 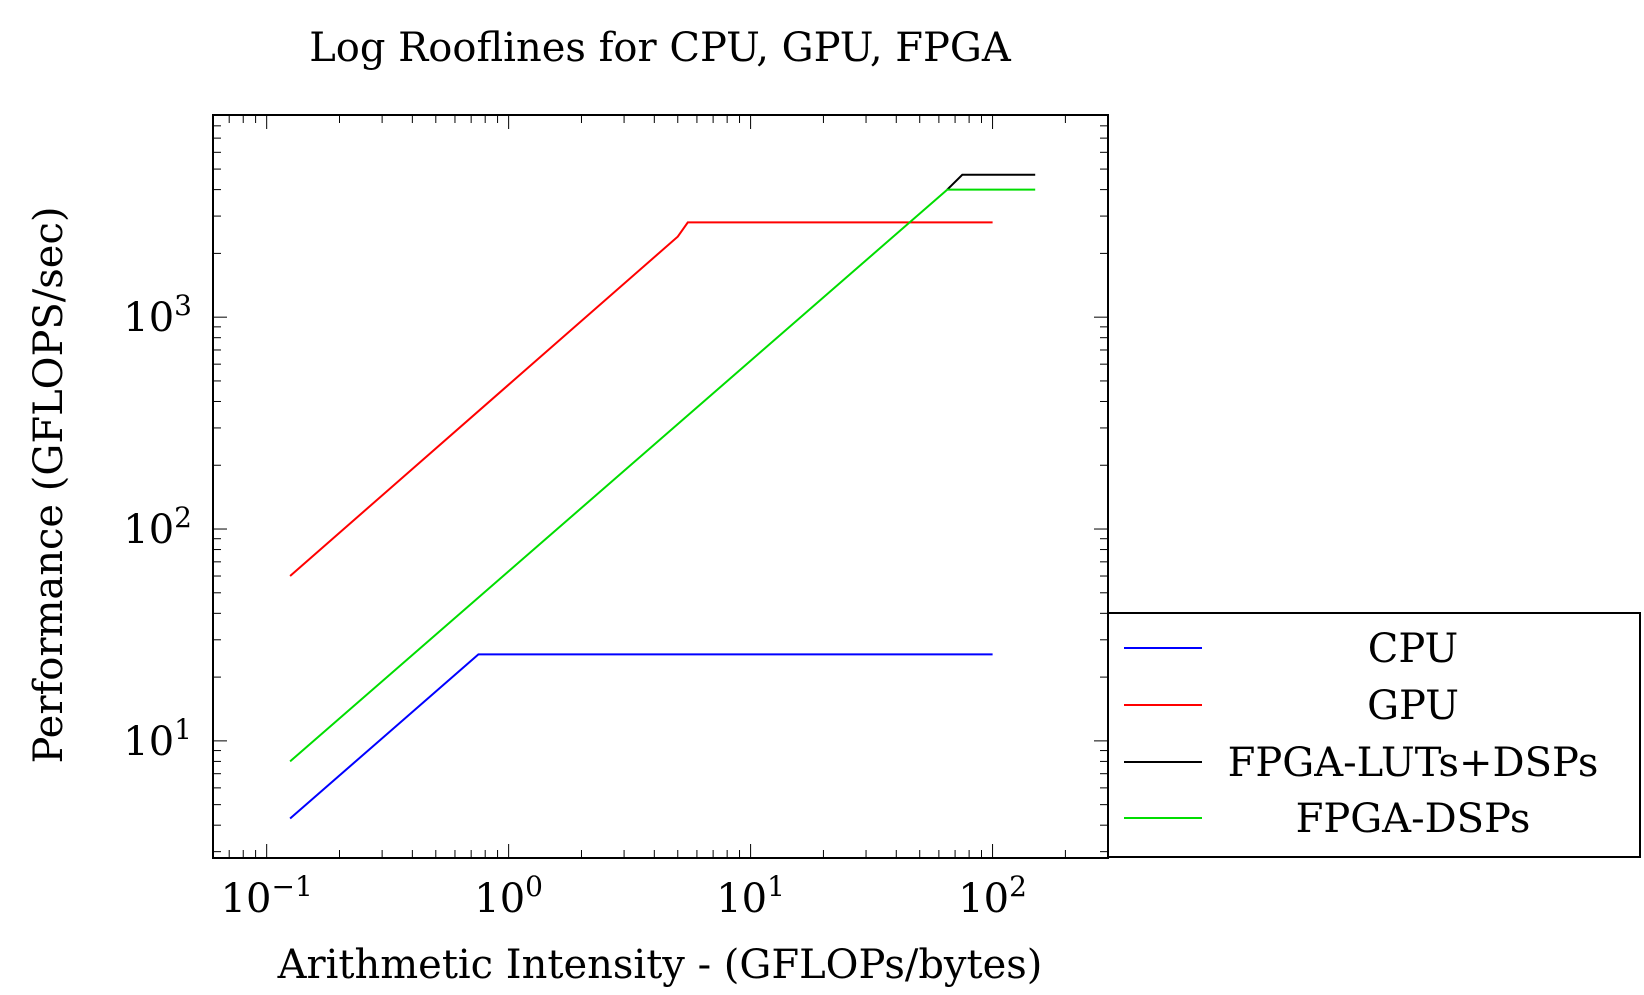 I want to click on x-tick-label: 10¹, so click(x=750, y=896).